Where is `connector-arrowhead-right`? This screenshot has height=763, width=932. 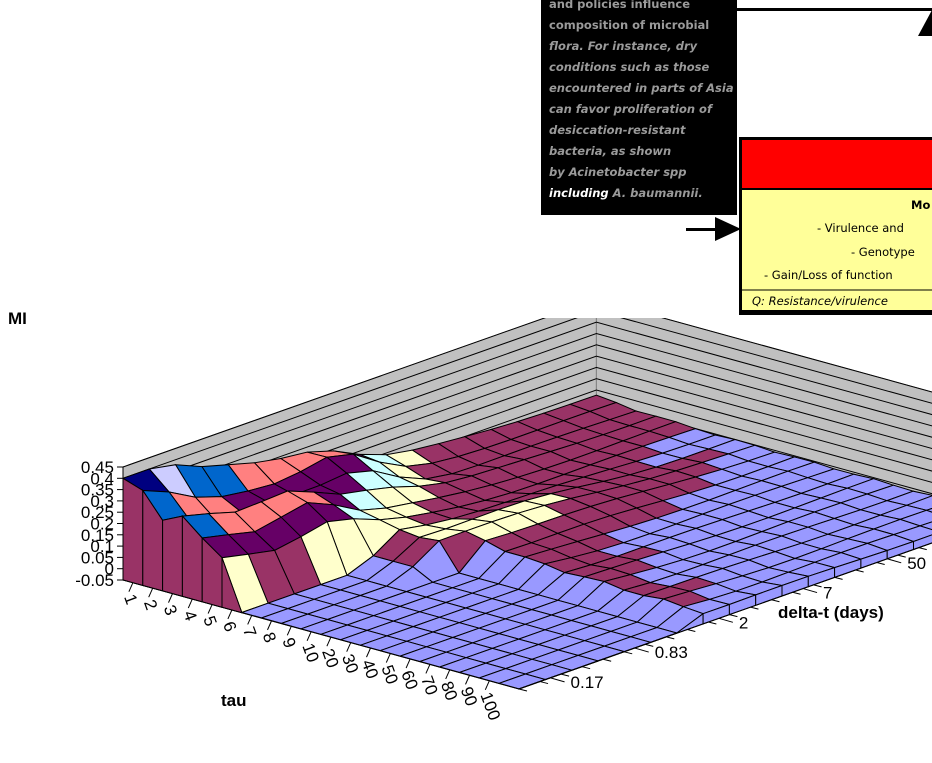 connector-arrowhead-right is located at coordinates (728, 229).